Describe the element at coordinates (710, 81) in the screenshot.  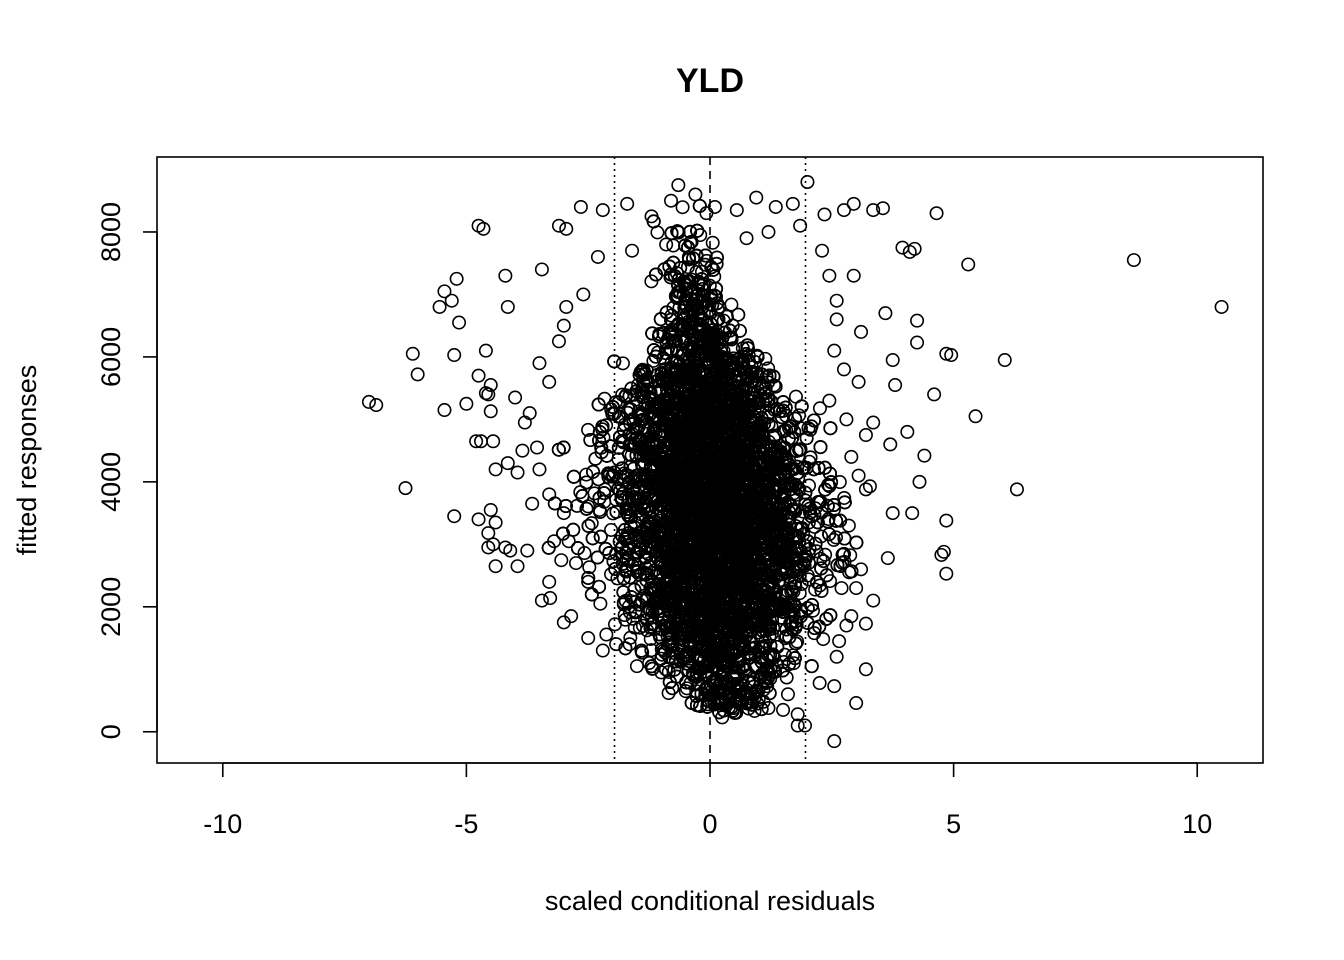
I see `chart-title: YLD` at that location.